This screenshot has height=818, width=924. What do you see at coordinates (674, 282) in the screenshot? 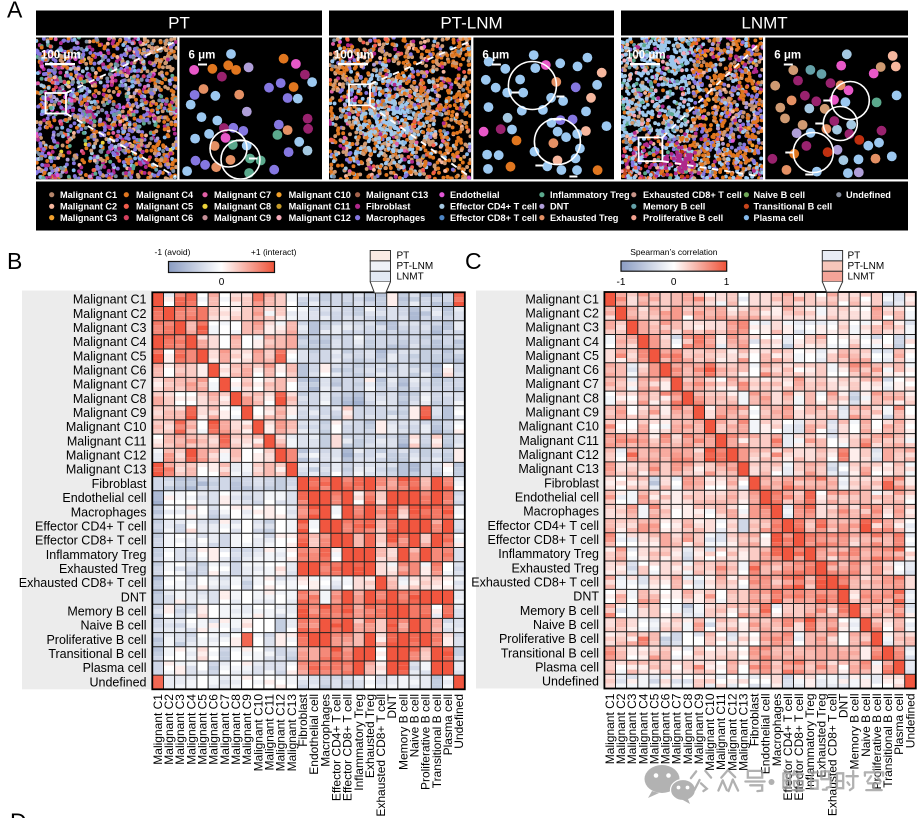
I see `svg-text: 0` at bounding box center [674, 282].